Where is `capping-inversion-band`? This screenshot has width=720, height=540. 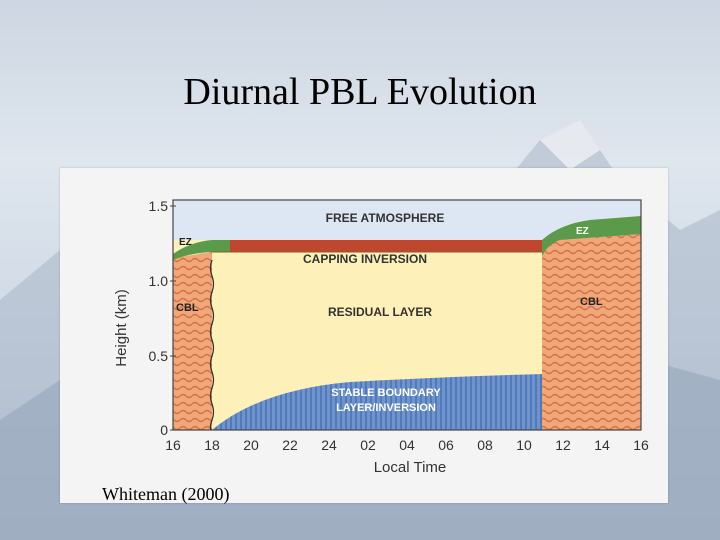 capping-inversion-band is located at coordinates (386, 246).